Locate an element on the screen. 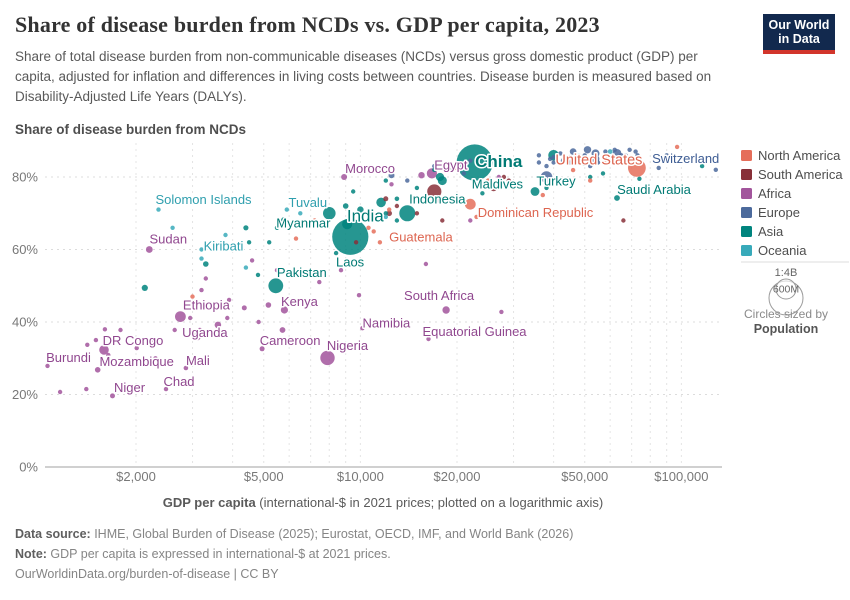 The height and width of the screenshot is (600, 850). data-point-kiribati is located at coordinates (201, 258).